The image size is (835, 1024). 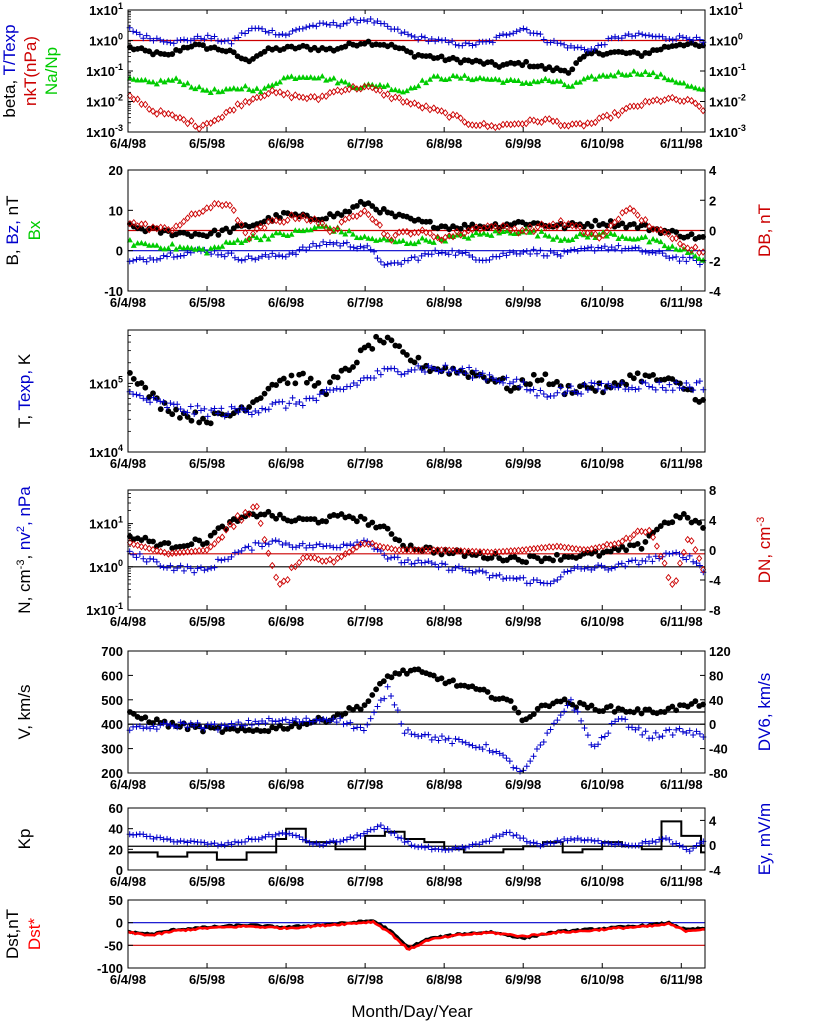 What do you see at coordinates (764, 839) in the screenshot?
I see `y2-axis-label: Ey, mV/m` at bounding box center [764, 839].